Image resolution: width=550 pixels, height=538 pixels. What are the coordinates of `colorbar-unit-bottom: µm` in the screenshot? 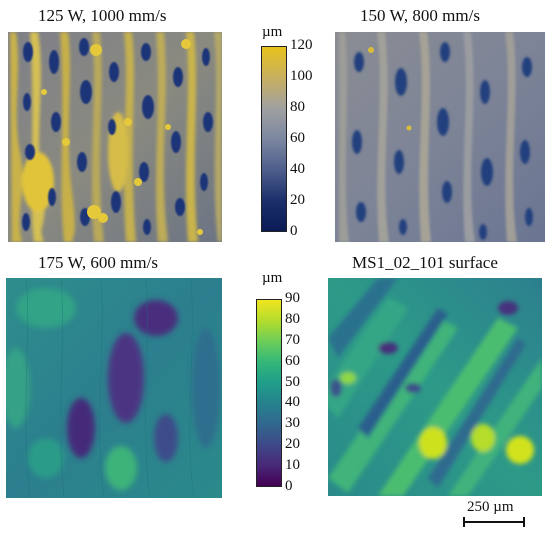 It's located at (272, 278).